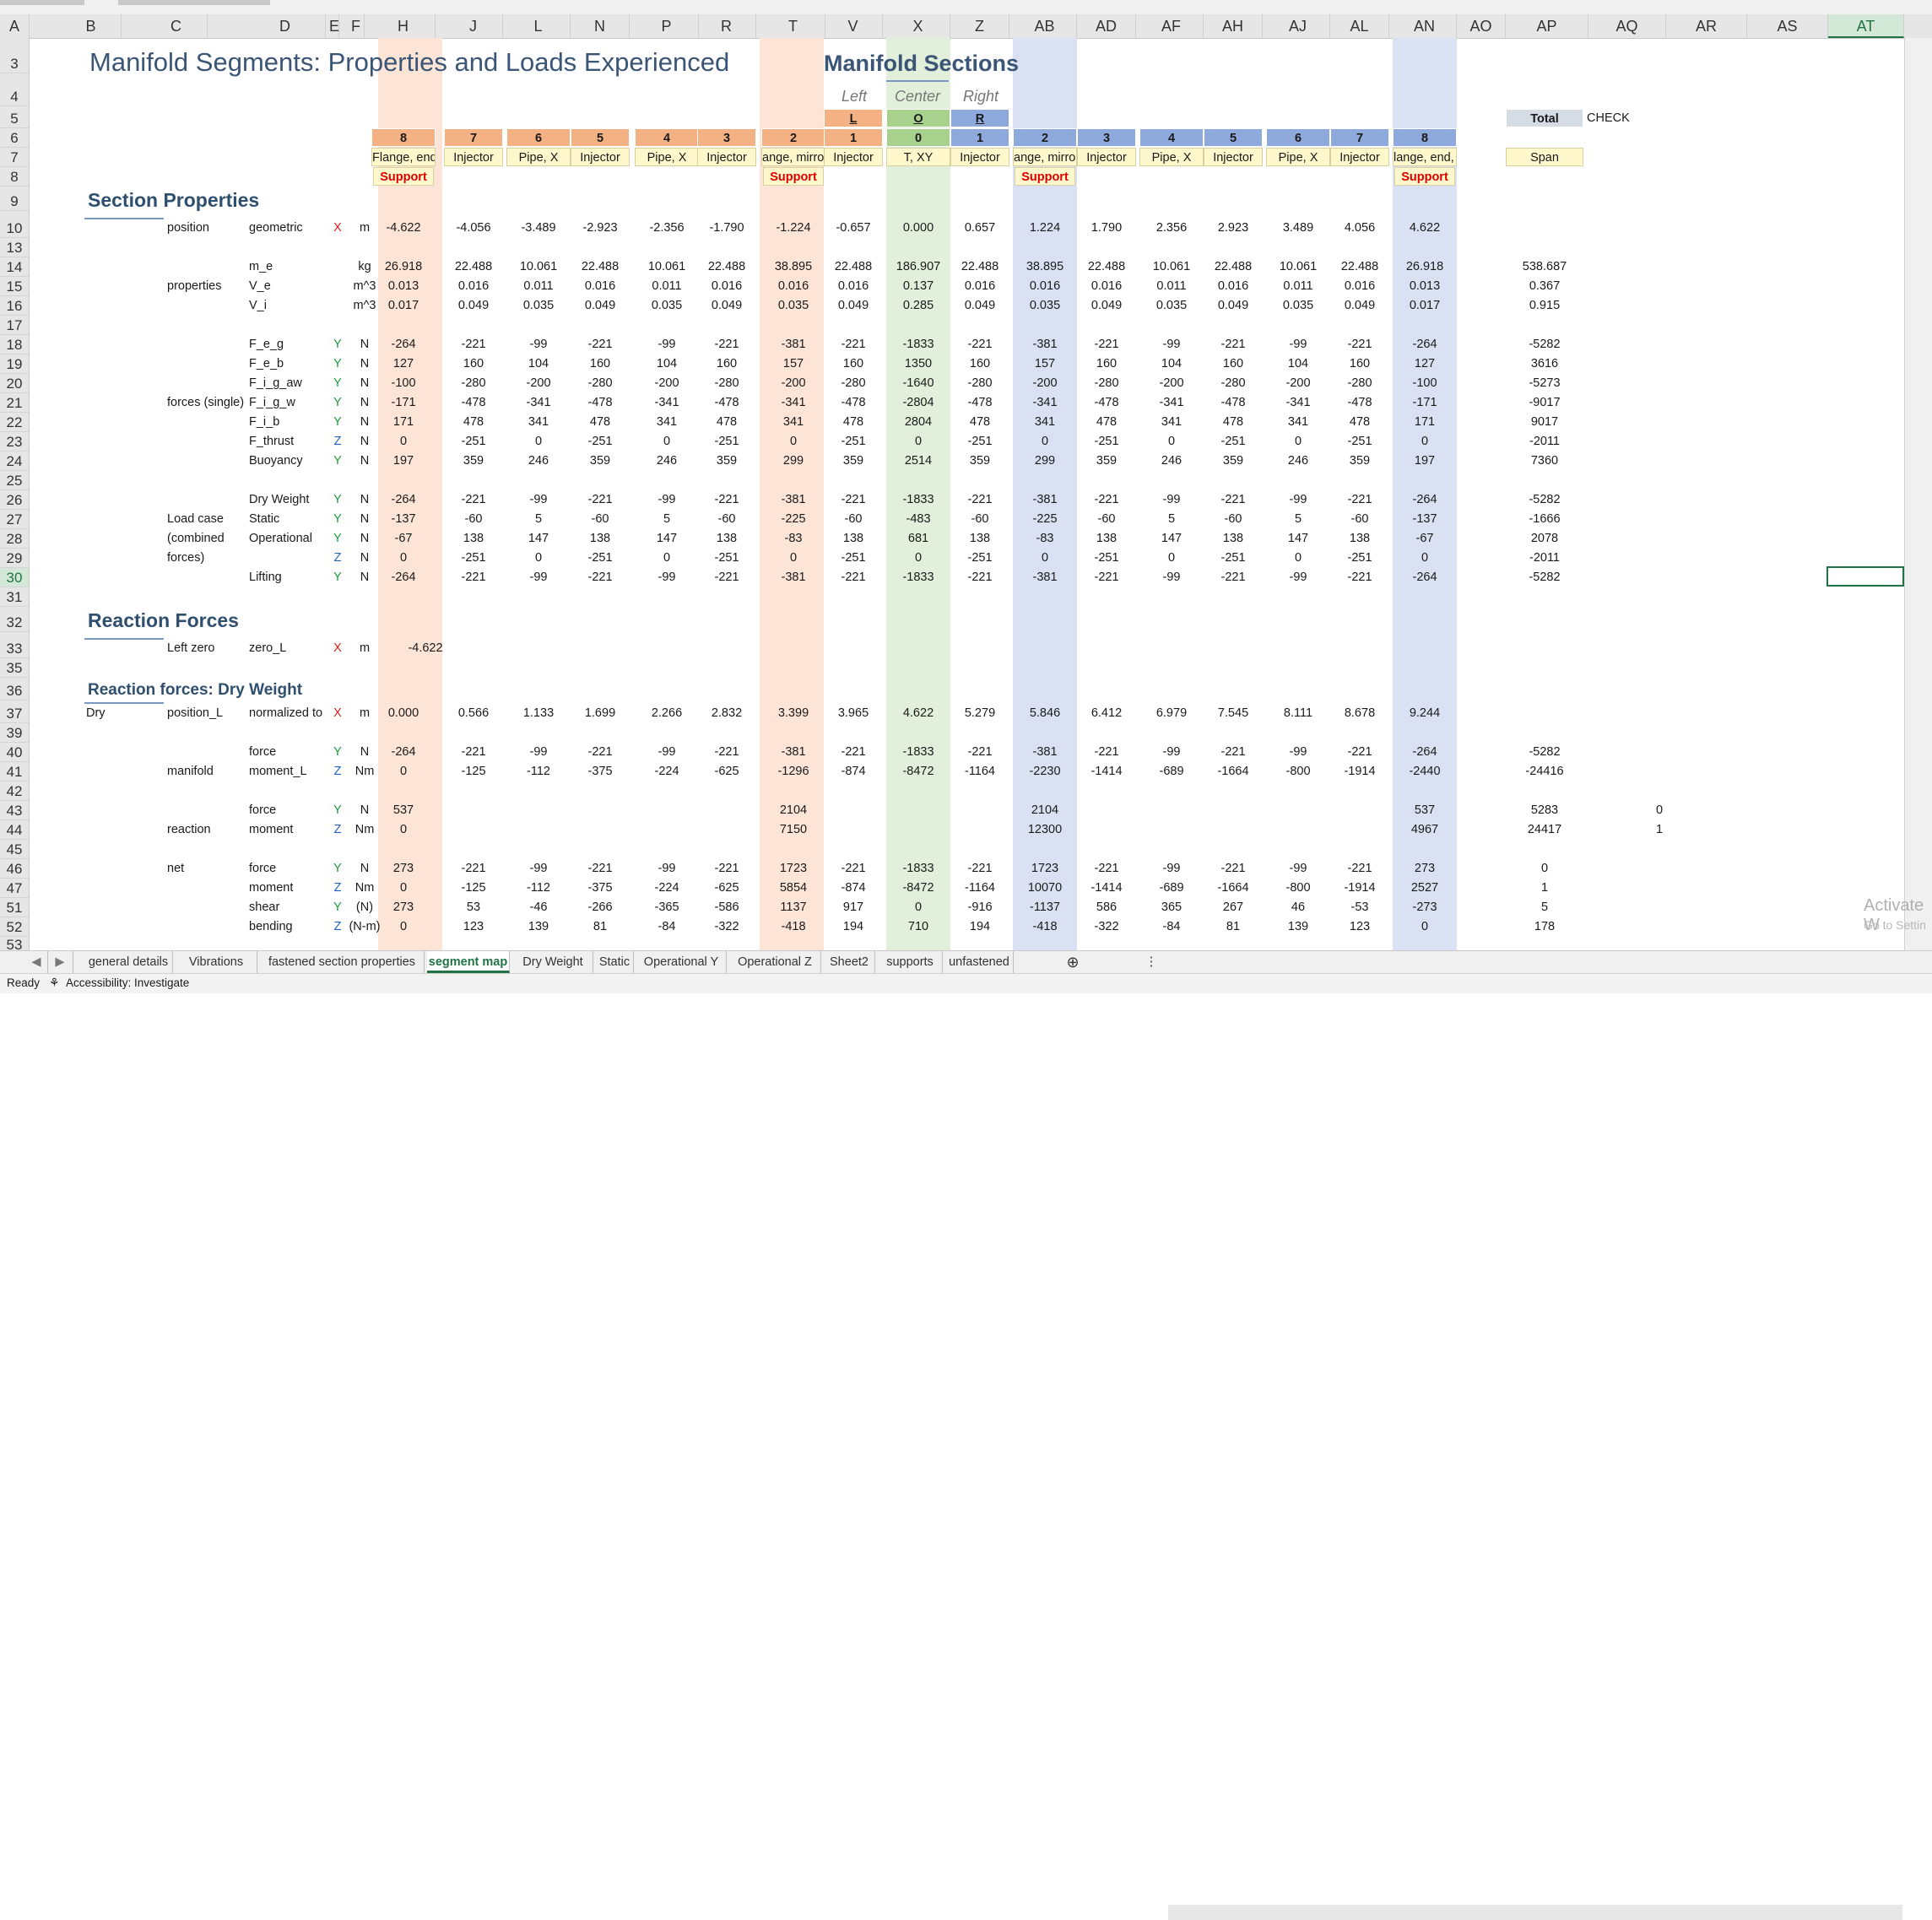  What do you see at coordinates (1787, 26) in the screenshot?
I see `column-header-as: AS` at bounding box center [1787, 26].